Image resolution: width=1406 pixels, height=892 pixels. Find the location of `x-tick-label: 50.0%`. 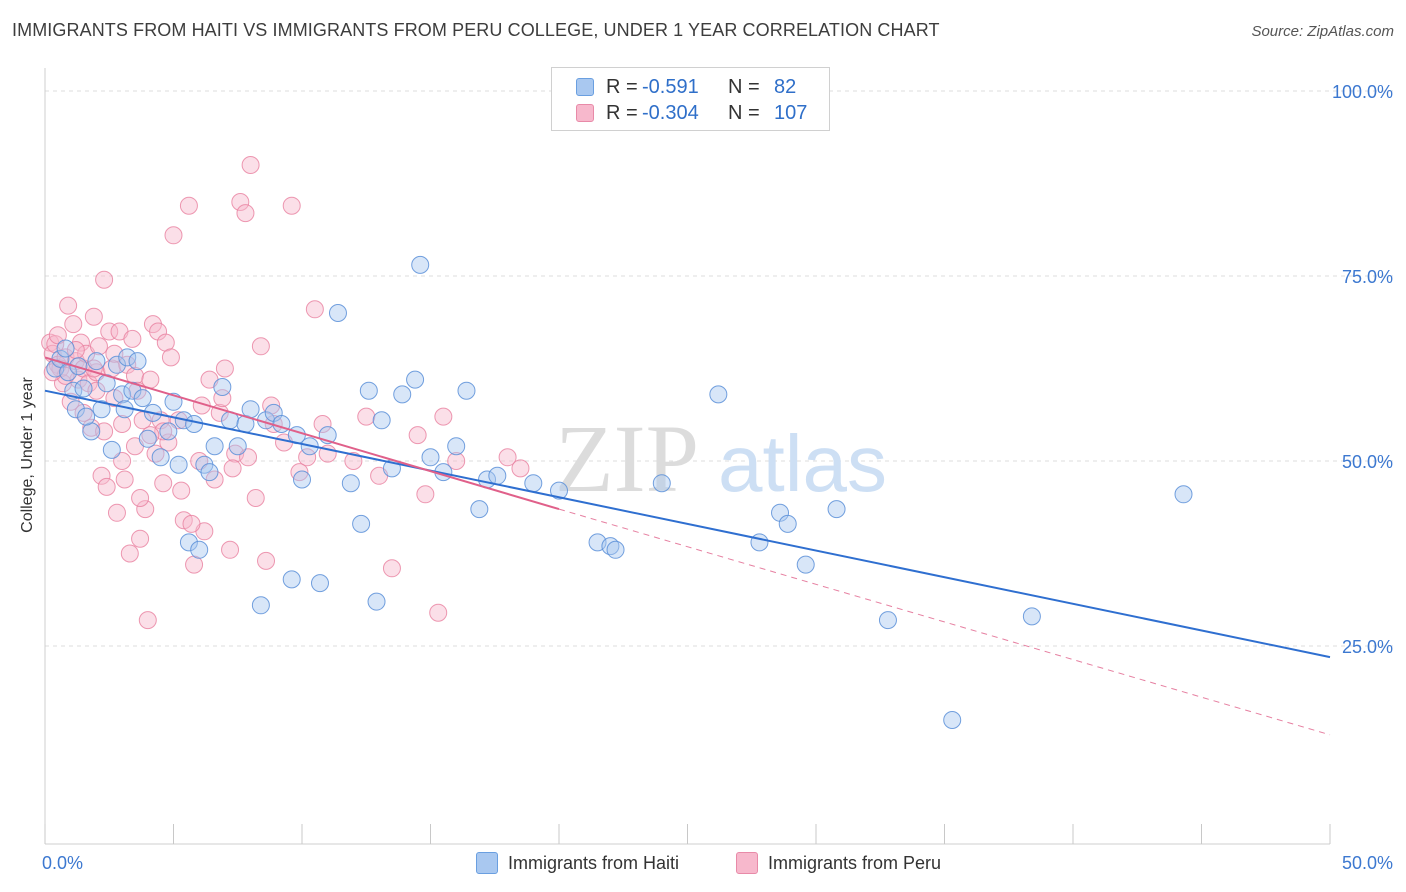

x-tick-label: 50.0% is located at coordinates (1367, 863).